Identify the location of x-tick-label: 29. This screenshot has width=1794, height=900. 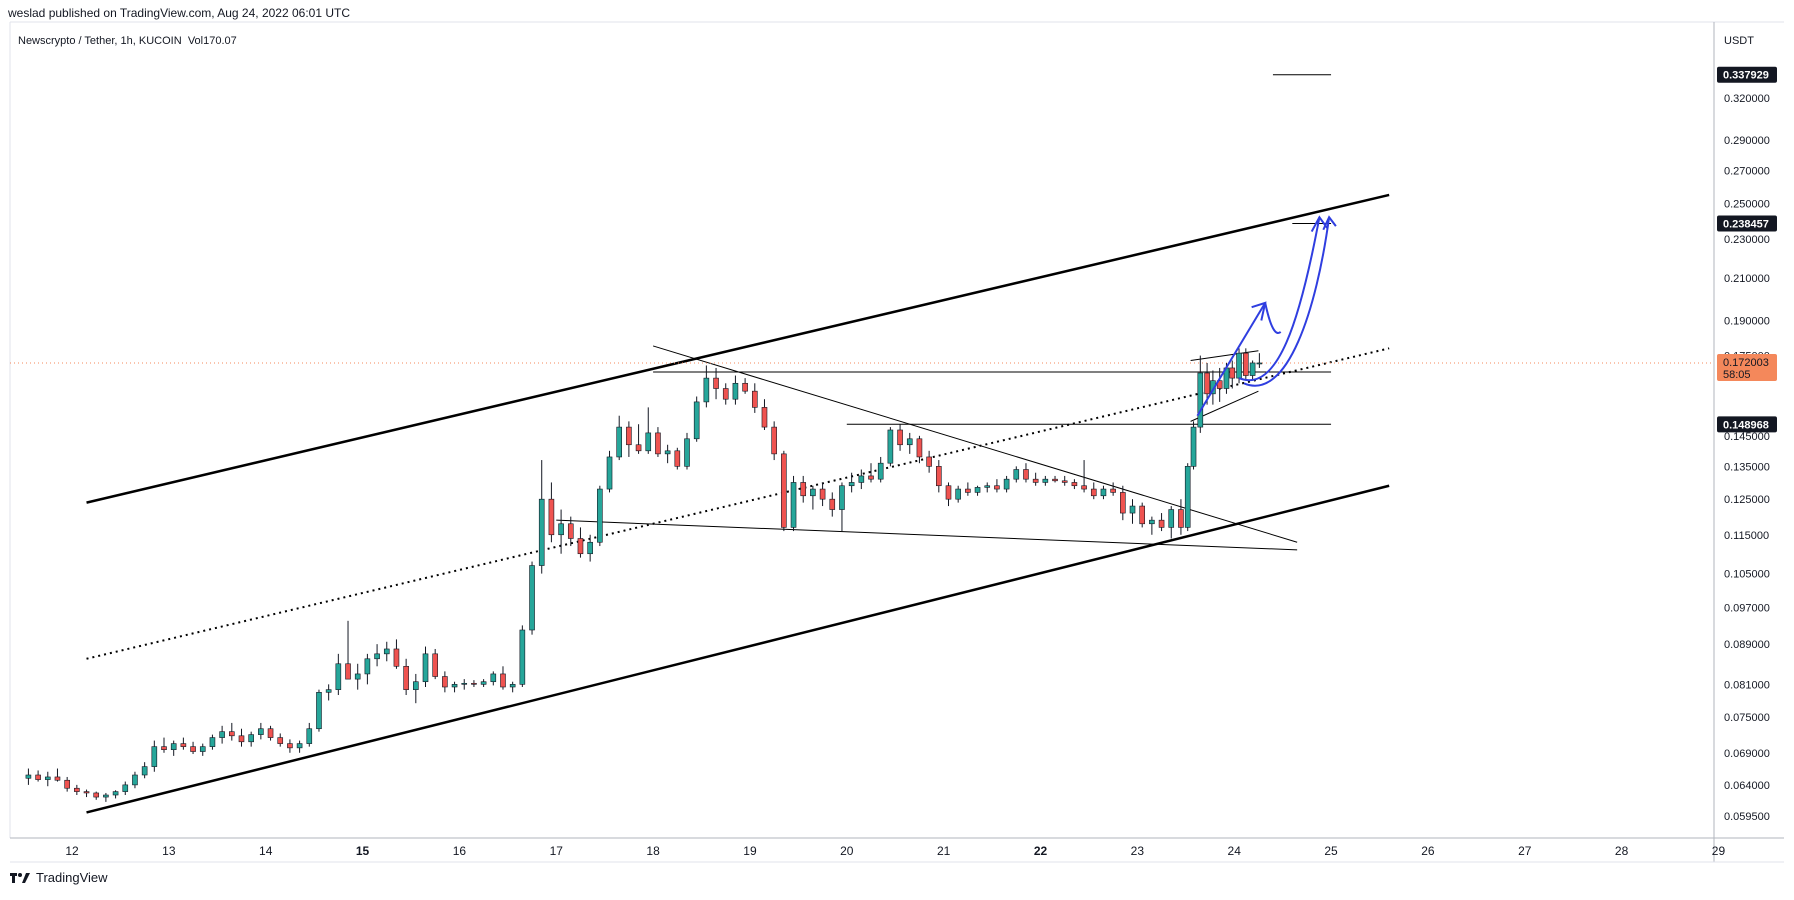
(1719, 851).